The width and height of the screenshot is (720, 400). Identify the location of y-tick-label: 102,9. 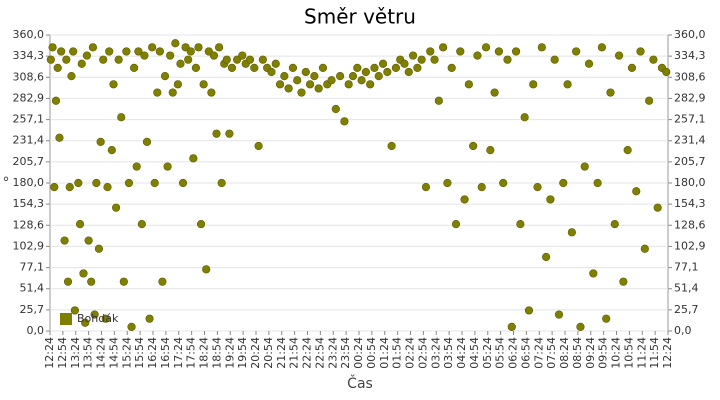
(29, 245).